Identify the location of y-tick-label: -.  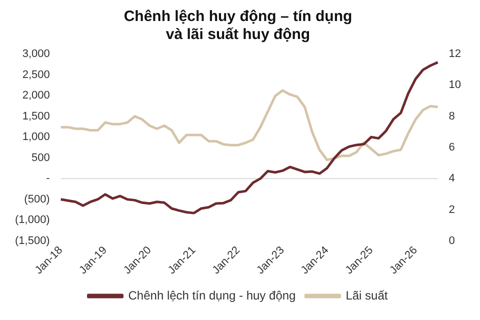
(48, 178).